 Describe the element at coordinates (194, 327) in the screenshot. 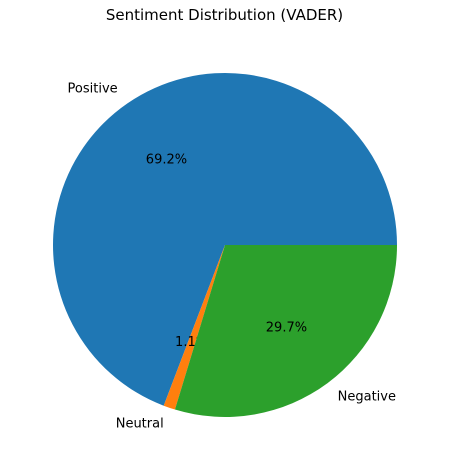

I see `pie-slice-neutral` at that location.